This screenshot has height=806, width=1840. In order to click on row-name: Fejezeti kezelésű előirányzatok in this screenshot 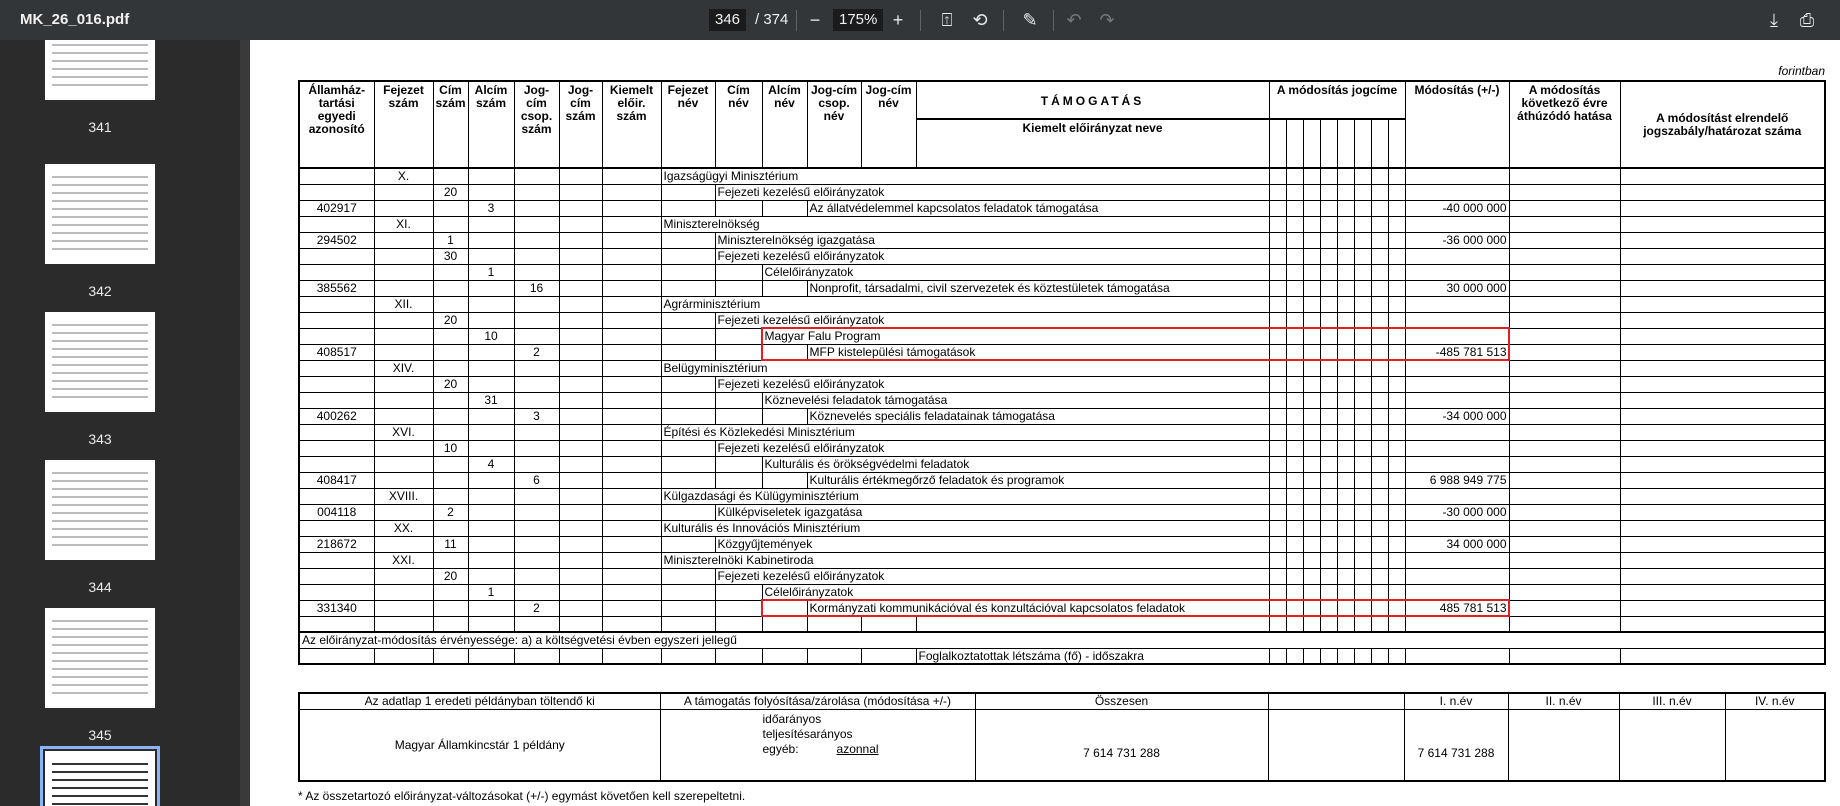, I will do `click(992, 448)`.